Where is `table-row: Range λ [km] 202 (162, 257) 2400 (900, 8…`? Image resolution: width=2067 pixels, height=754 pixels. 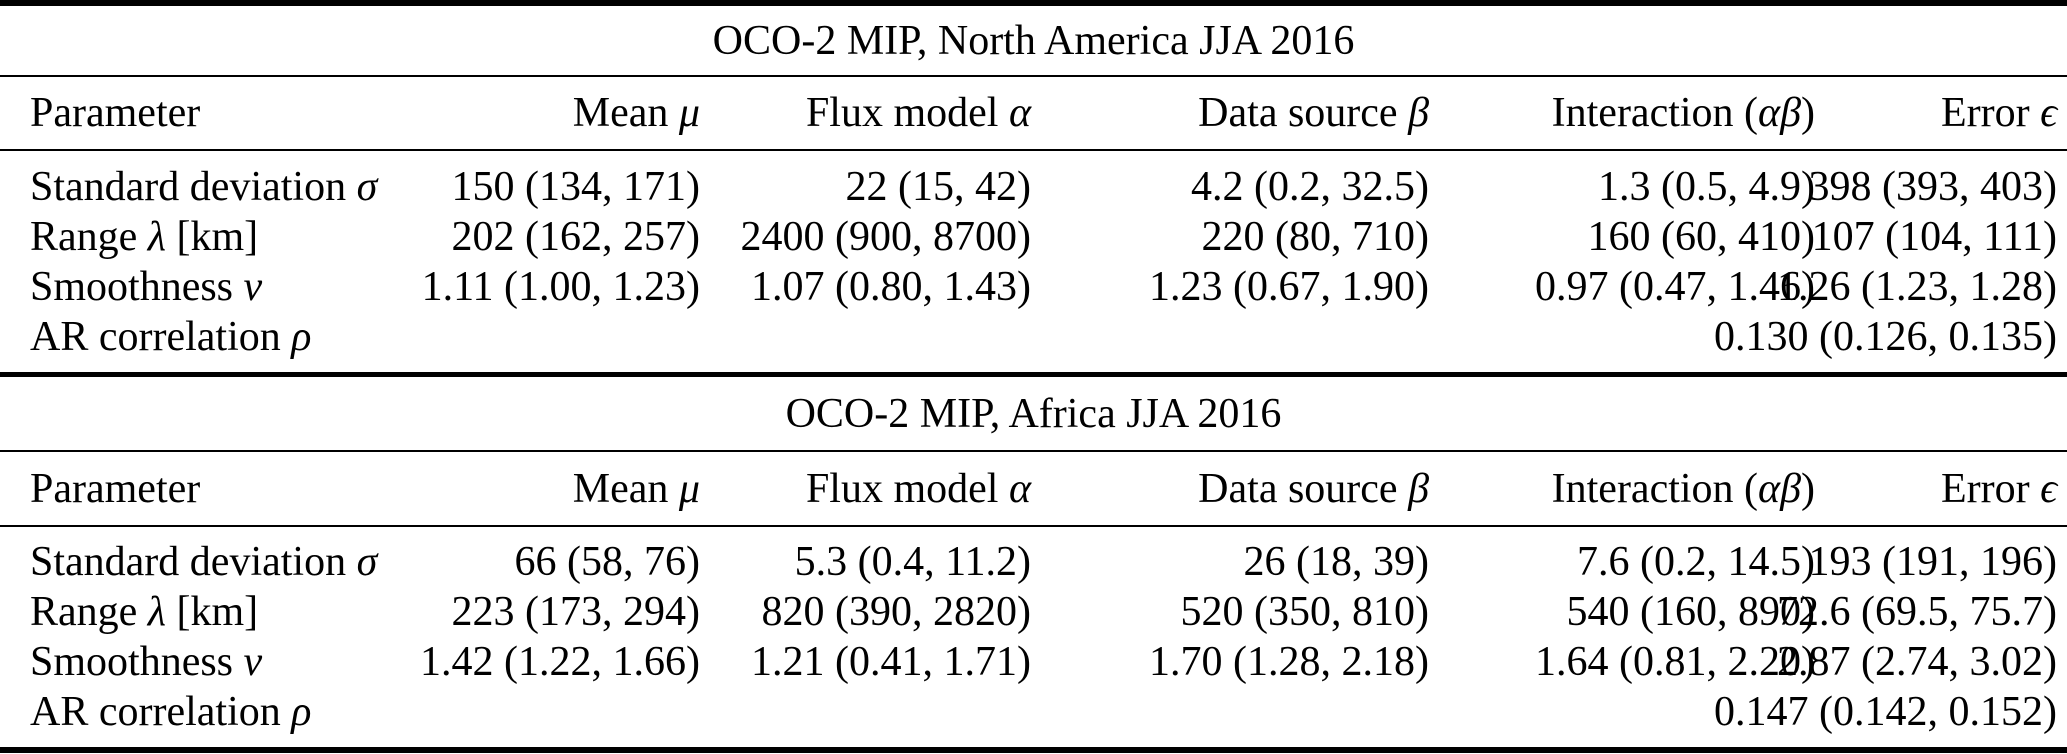
table-row: Range λ [km] 202 (162, 257) 2400 (900, 8… is located at coordinates (1033, 237).